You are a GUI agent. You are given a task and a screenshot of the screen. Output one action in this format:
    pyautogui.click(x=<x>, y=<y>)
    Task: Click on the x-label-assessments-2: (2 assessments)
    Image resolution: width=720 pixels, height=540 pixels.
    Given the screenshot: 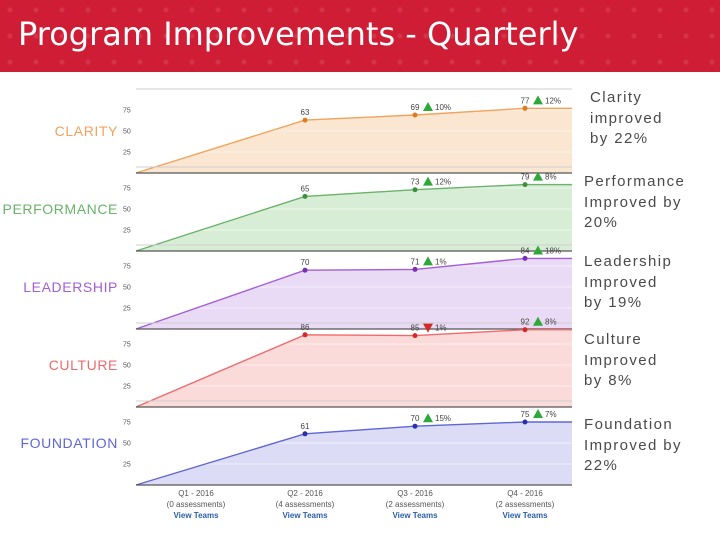 What is the action you would take?
    pyautogui.click(x=415, y=504)
    